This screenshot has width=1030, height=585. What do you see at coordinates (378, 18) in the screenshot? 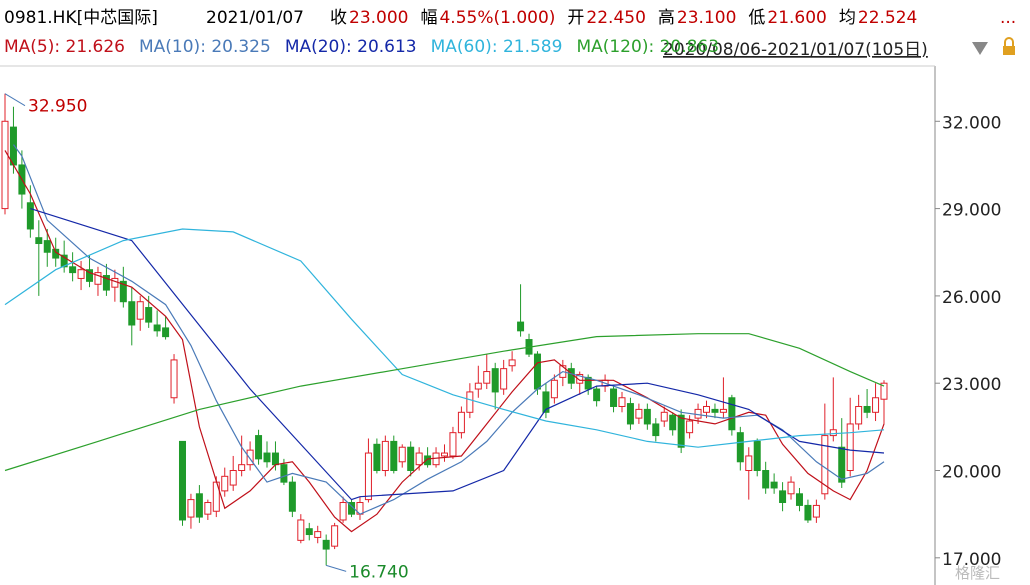
I see `quote-value: 23.000` at bounding box center [378, 18].